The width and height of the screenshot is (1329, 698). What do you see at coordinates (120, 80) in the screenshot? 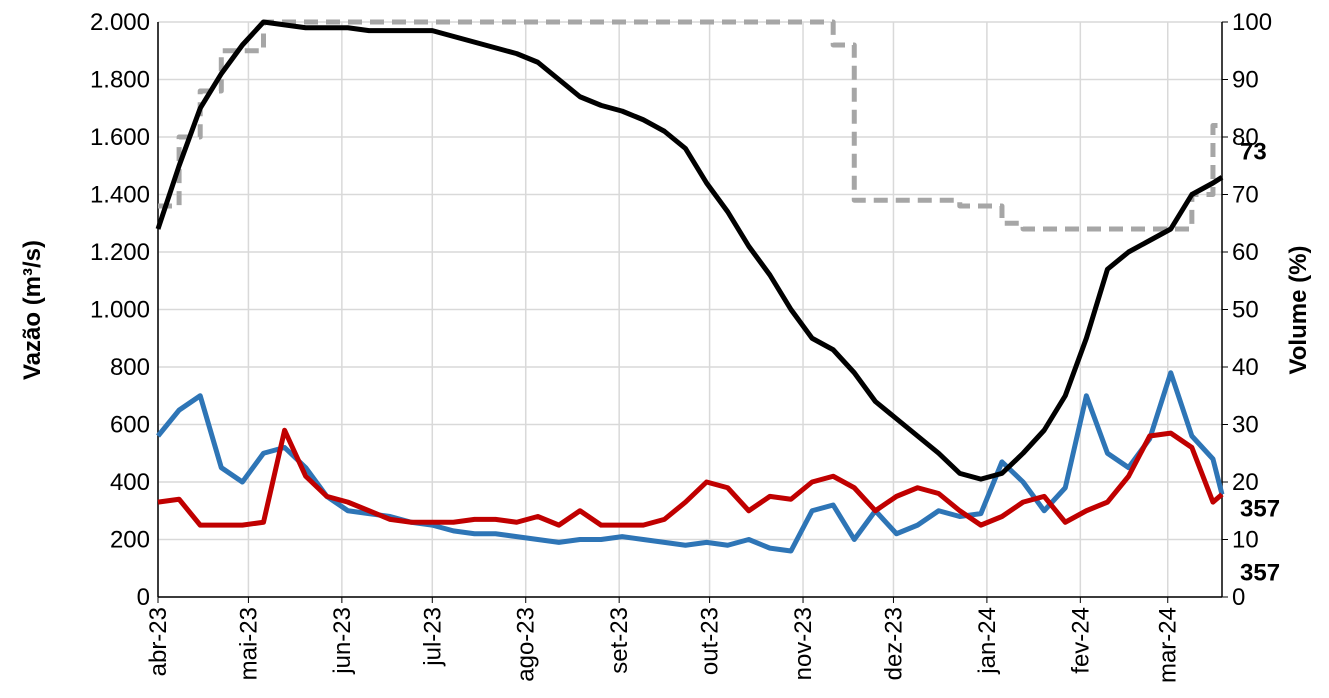
I see `y-tick-label: 1.800` at bounding box center [120, 80].